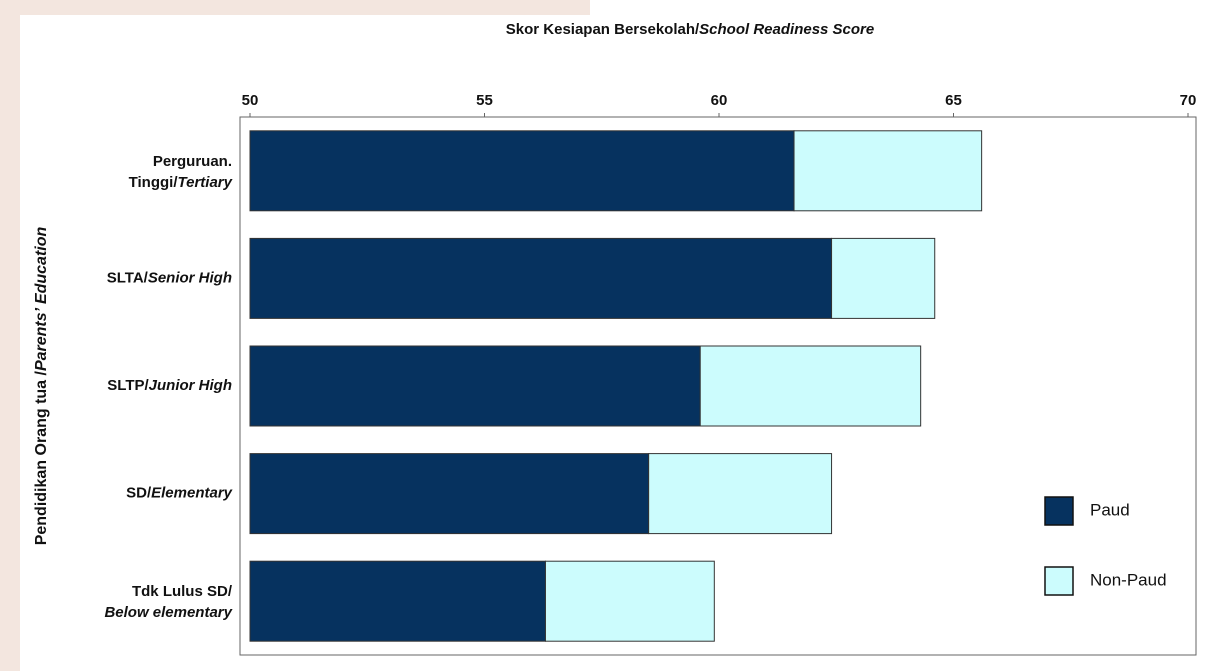  What do you see at coordinates (250, 100) in the screenshot?
I see `x-tick-label: 50` at bounding box center [250, 100].